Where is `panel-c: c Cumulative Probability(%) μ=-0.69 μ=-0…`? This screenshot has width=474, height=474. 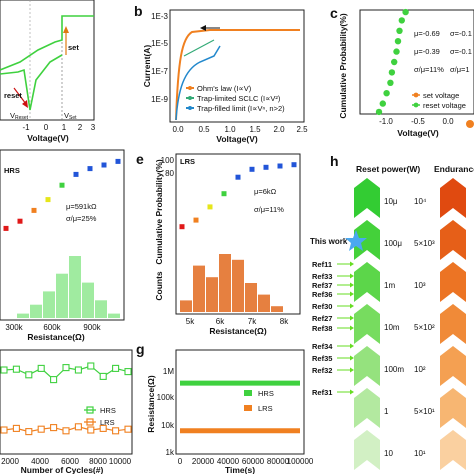
panel-c: c Cumulative Probability(%) μ=-0.69 μ=-0… is located at coordinates (402, 71).